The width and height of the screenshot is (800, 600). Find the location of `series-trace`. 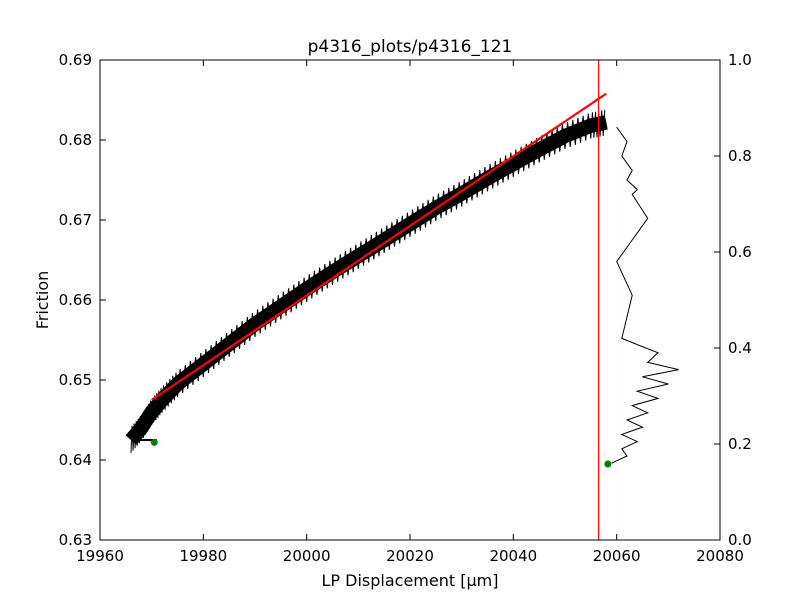

series-trace is located at coordinates (645, 295).